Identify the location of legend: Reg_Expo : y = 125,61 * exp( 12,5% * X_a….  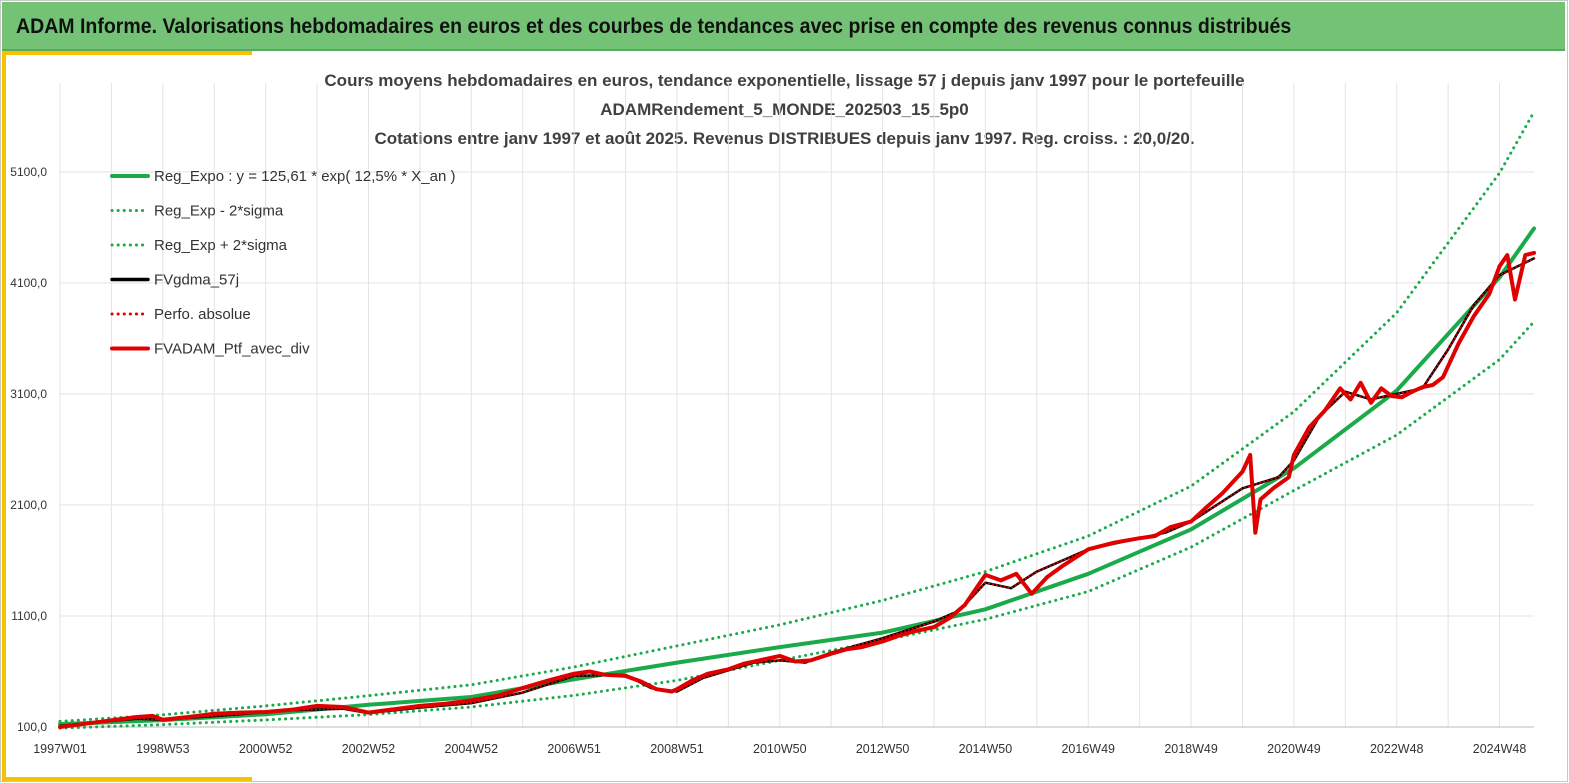
(282, 263).